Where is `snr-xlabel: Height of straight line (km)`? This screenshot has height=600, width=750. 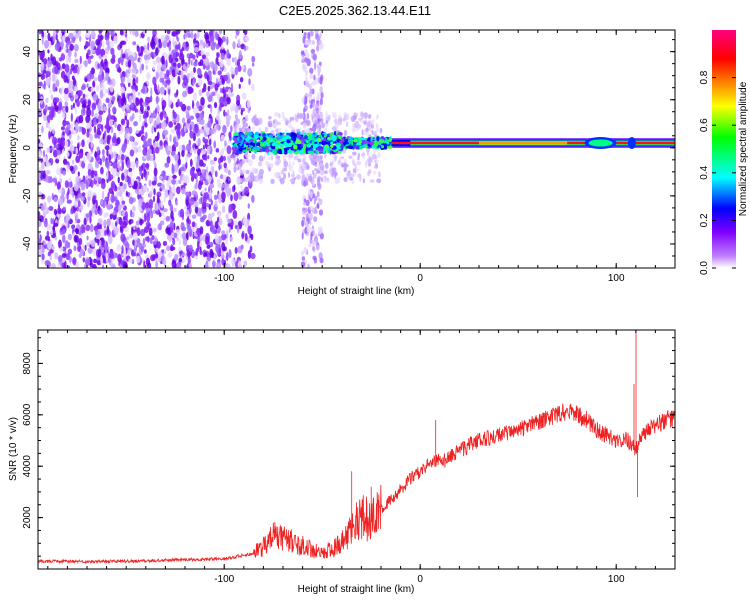
snr-xlabel: Height of straight line (km) is located at coordinates (356, 589).